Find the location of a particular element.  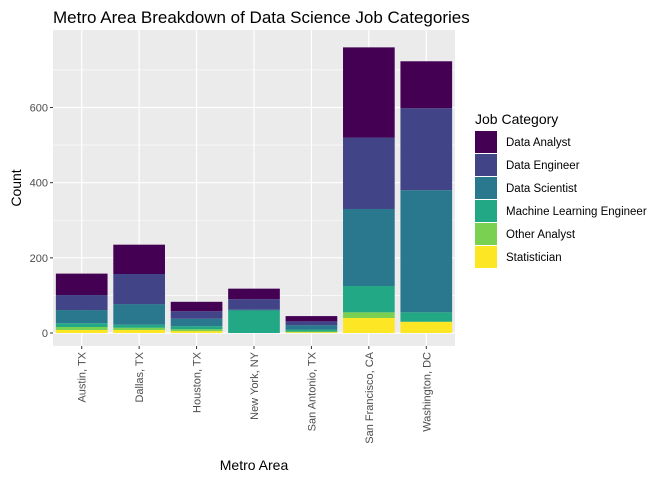

legend-label: Data Scientist is located at coordinates (542, 189).